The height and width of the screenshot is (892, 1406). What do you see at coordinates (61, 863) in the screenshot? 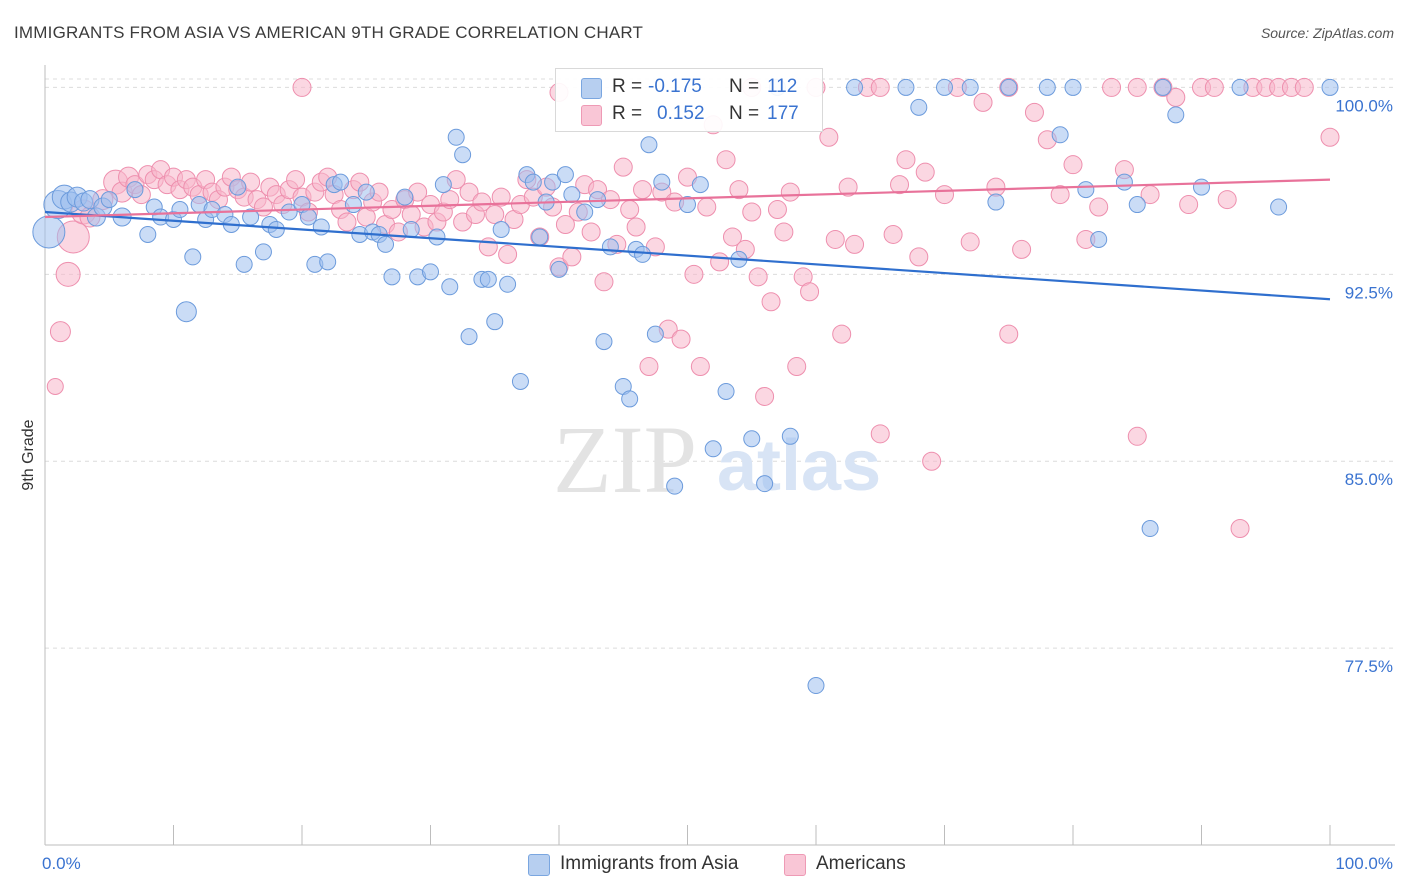
I see `x-tick-label: 0.0%` at bounding box center [61, 863].